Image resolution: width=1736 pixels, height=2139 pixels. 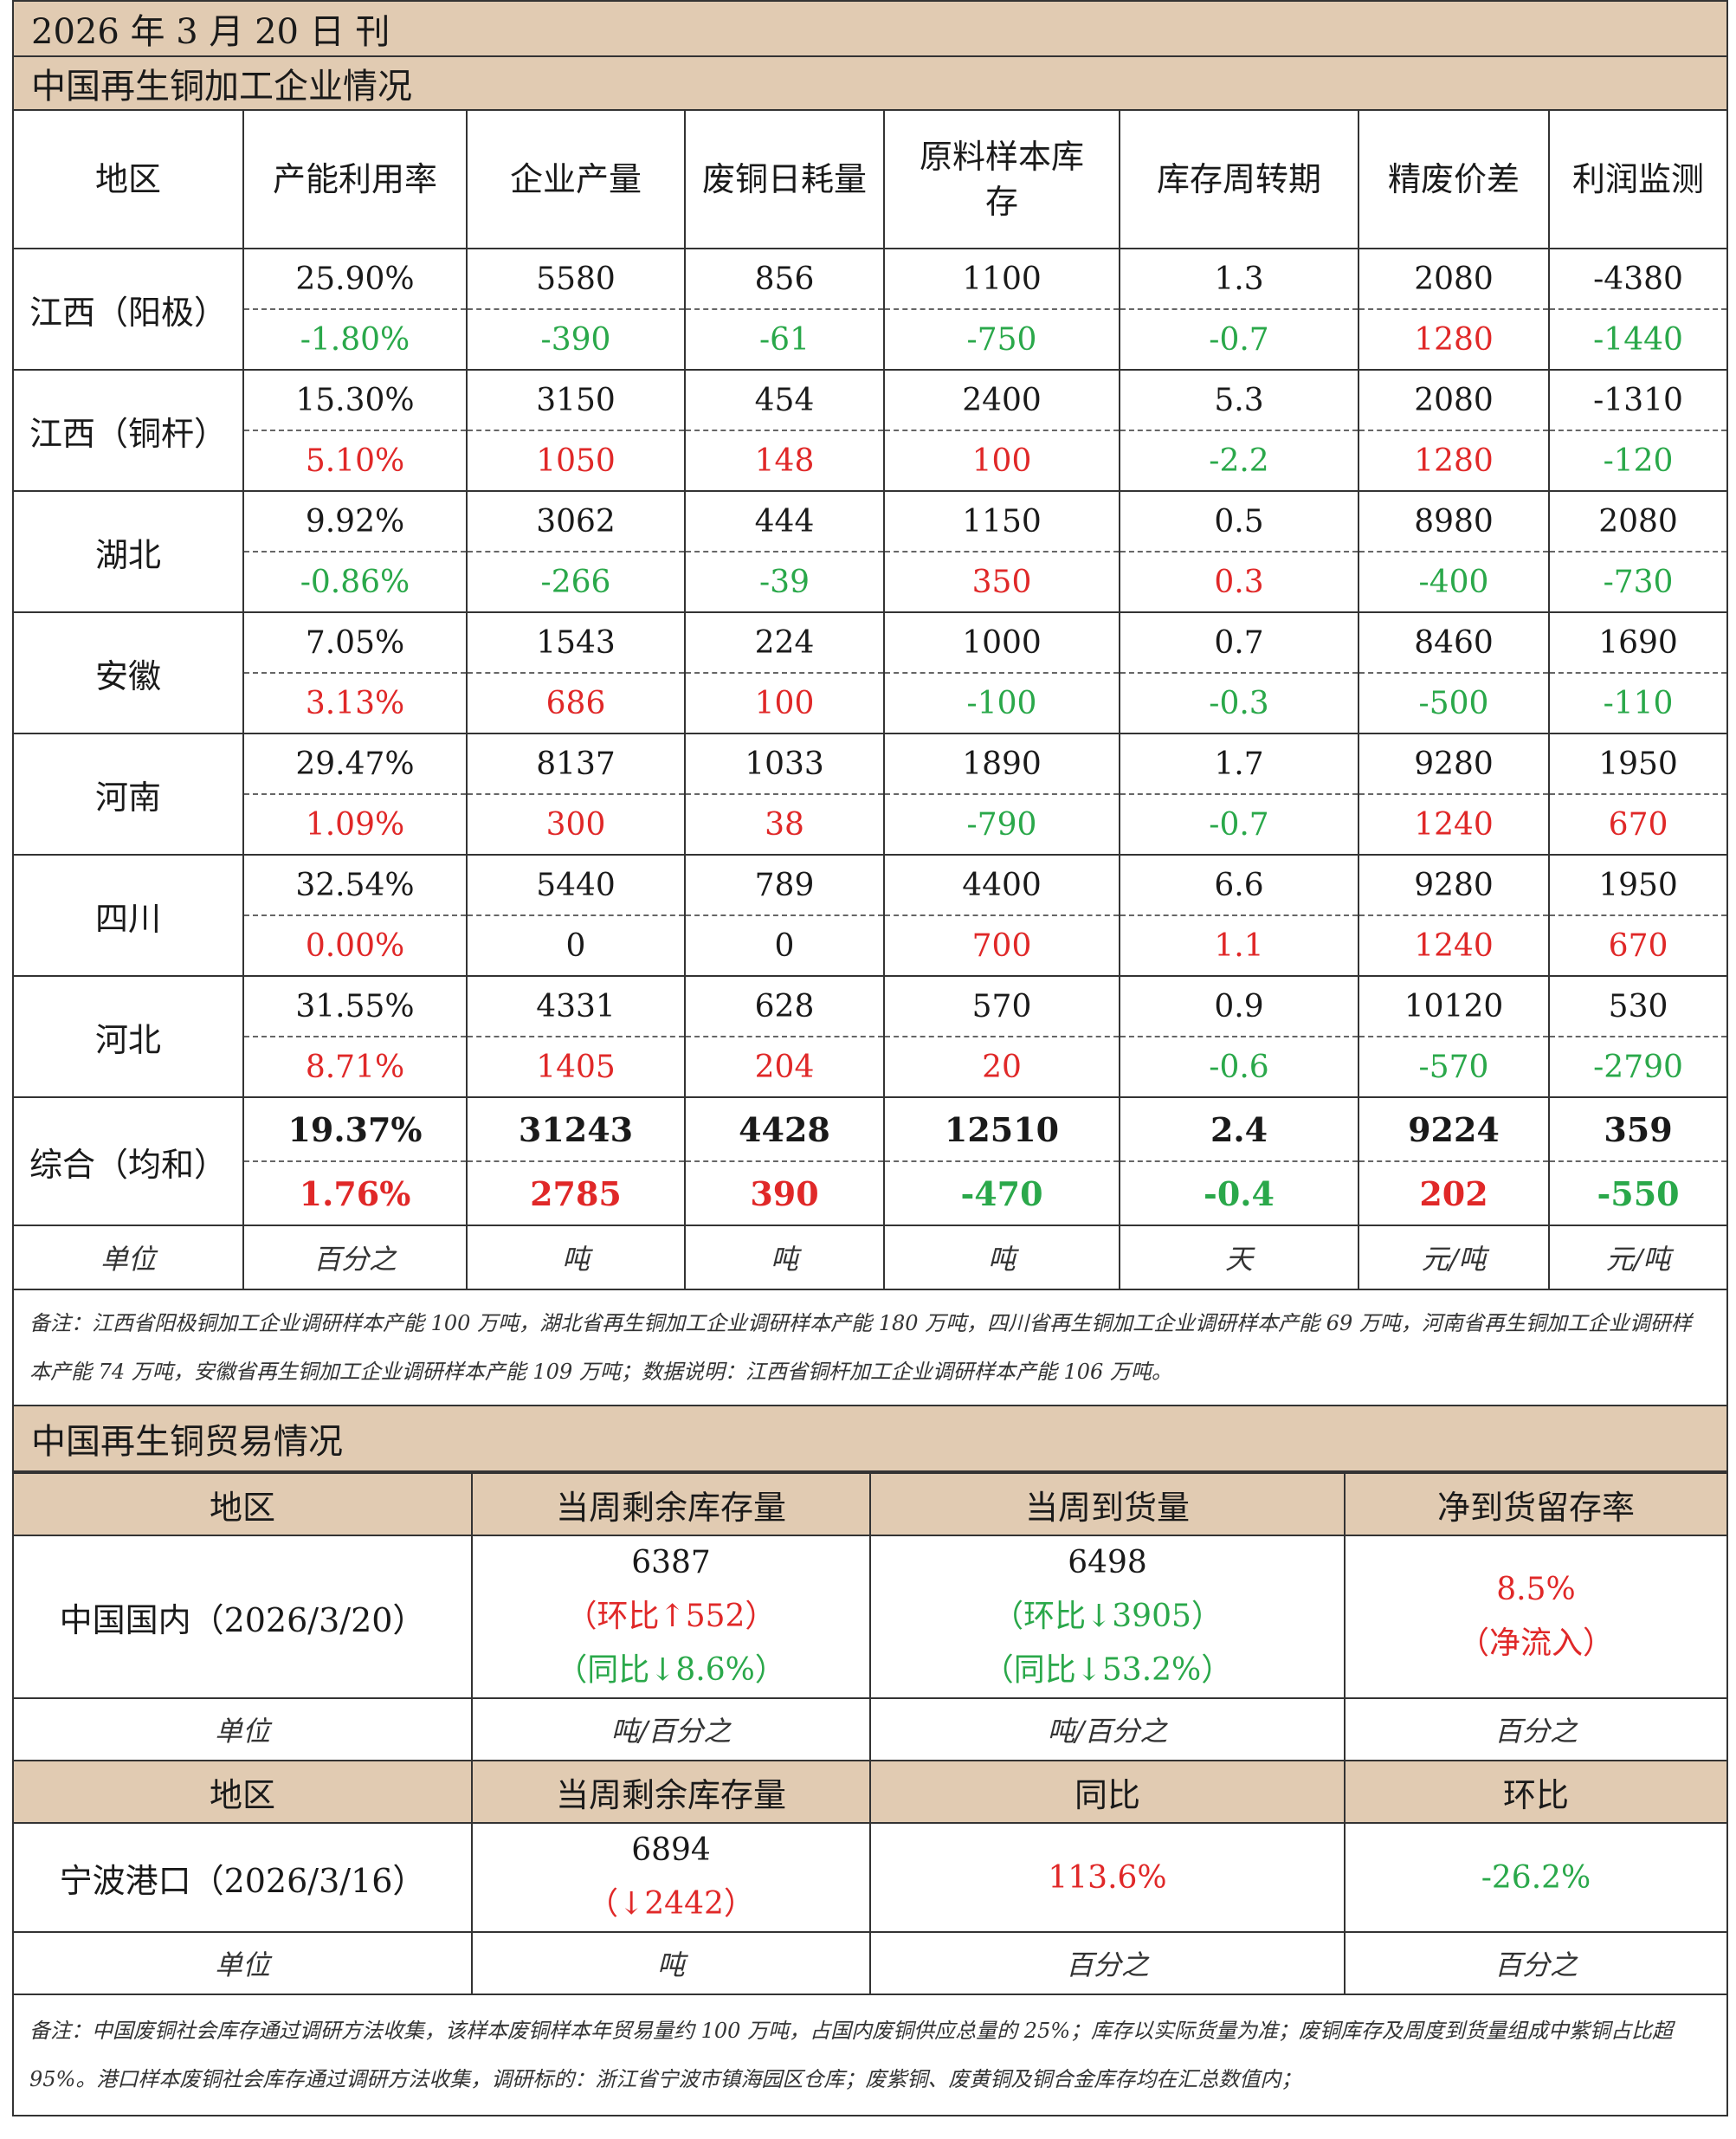 I want to click on port-col-header: 同比, so click(x=1107, y=1792).